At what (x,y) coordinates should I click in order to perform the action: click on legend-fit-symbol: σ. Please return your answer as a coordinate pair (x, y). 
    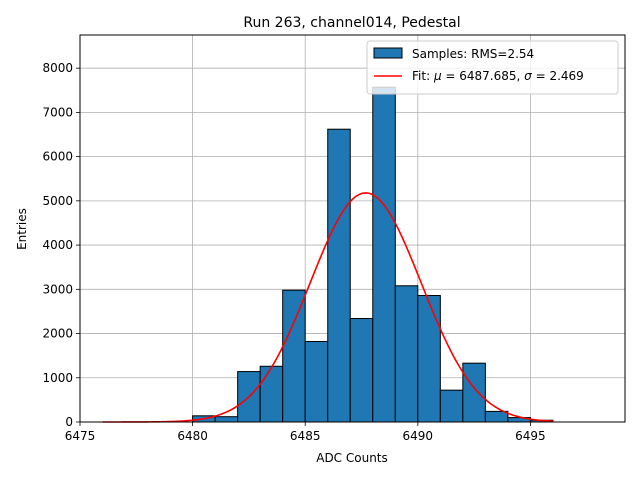
    Looking at the image, I should click on (528, 76).